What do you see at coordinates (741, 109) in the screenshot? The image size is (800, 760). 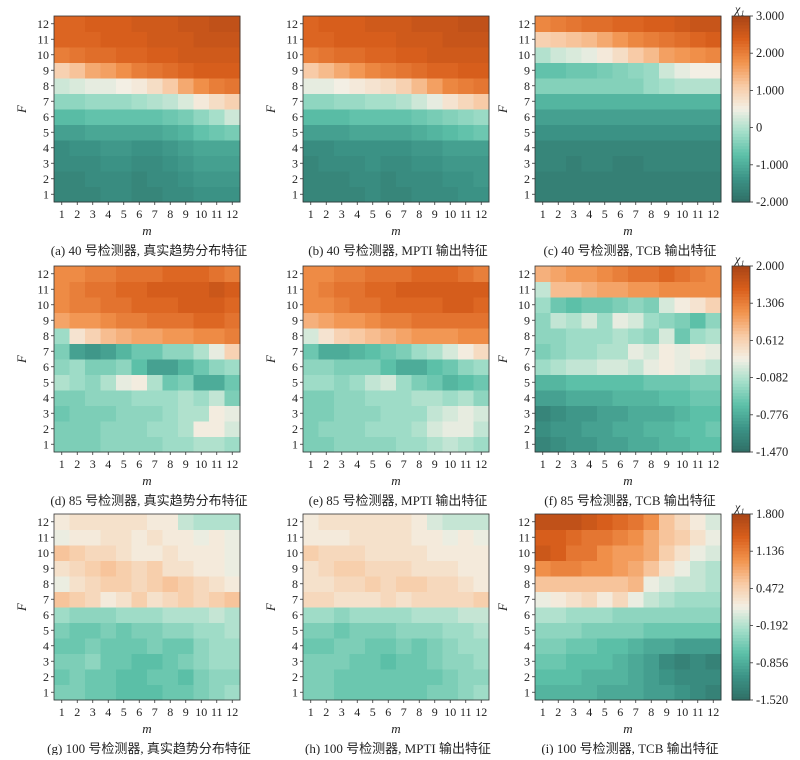 I see `colorbar-frame` at bounding box center [741, 109].